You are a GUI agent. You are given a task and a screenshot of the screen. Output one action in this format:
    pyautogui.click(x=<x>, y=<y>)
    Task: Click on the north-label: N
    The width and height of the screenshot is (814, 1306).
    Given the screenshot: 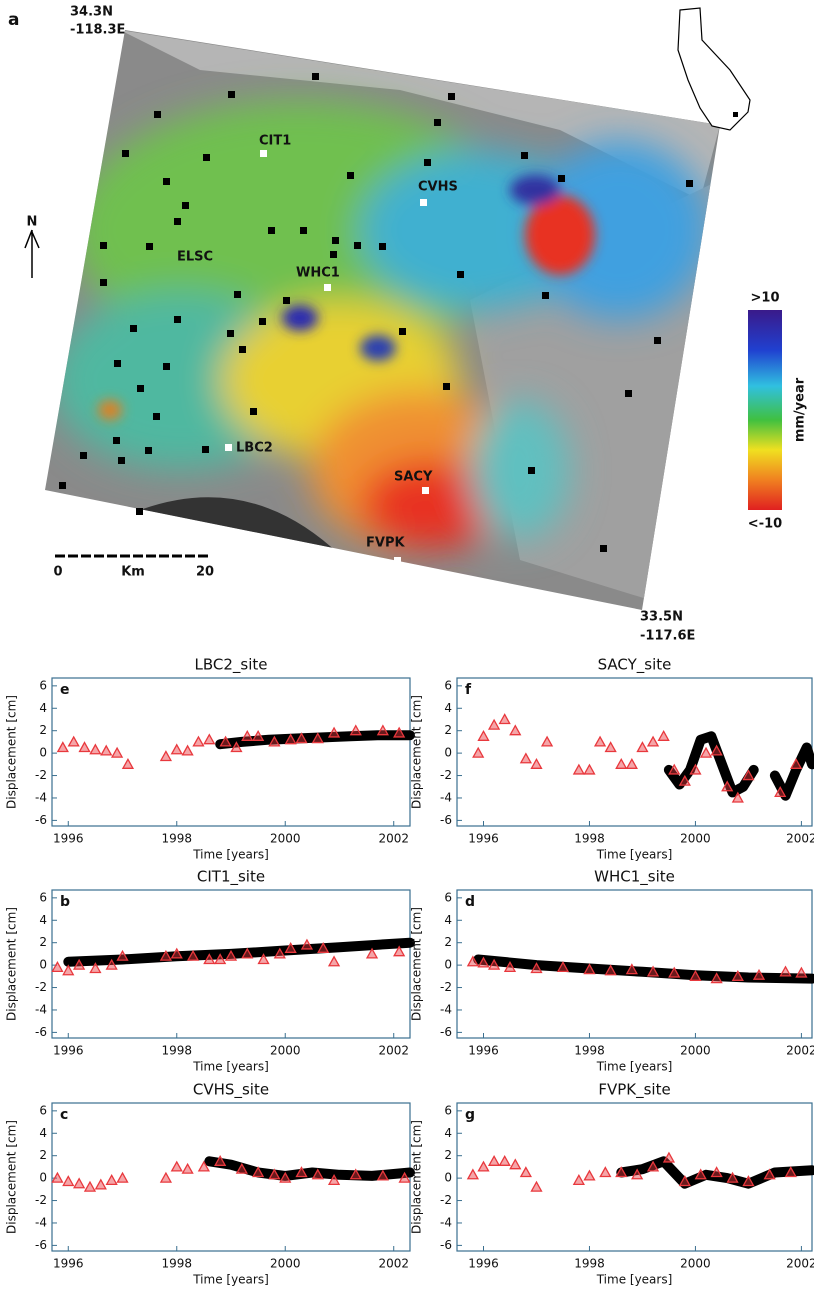 What is the action you would take?
    pyautogui.click(x=32, y=222)
    